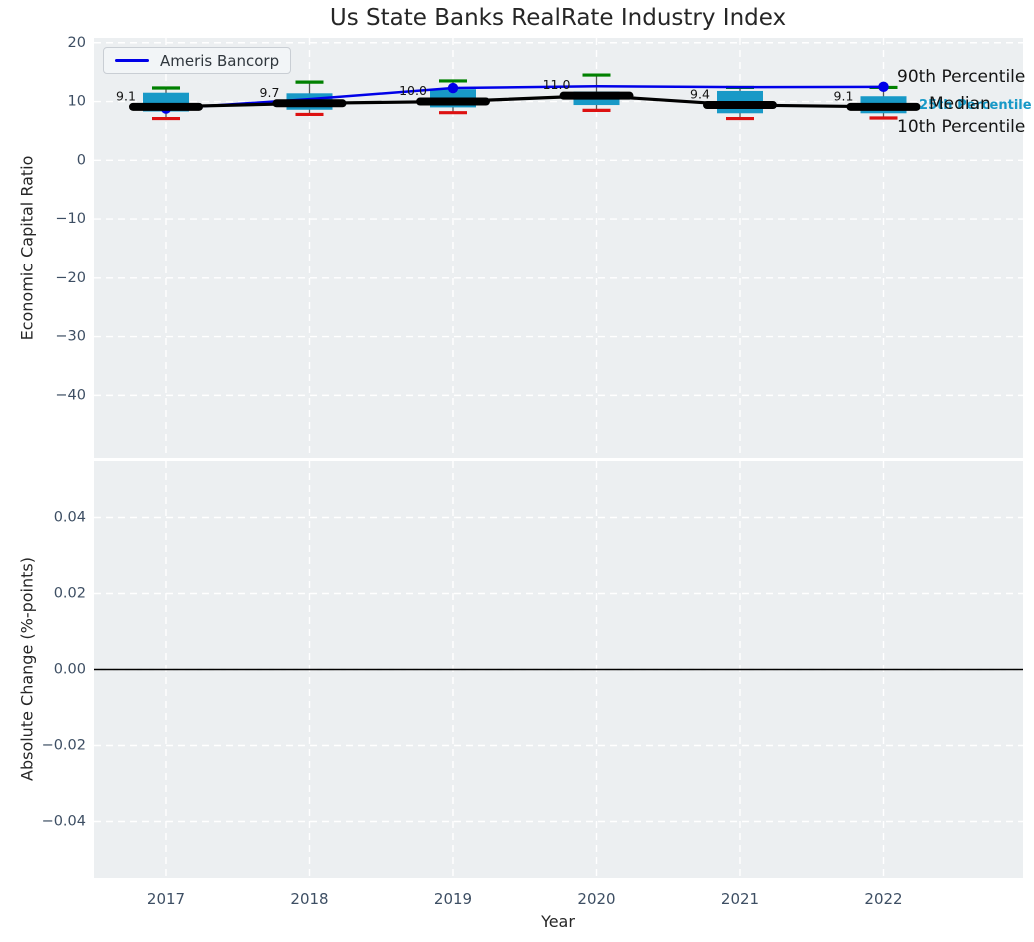 This screenshot has height=942, width=1034. I want to click on y-tick-label-top: 10, so click(77, 102).